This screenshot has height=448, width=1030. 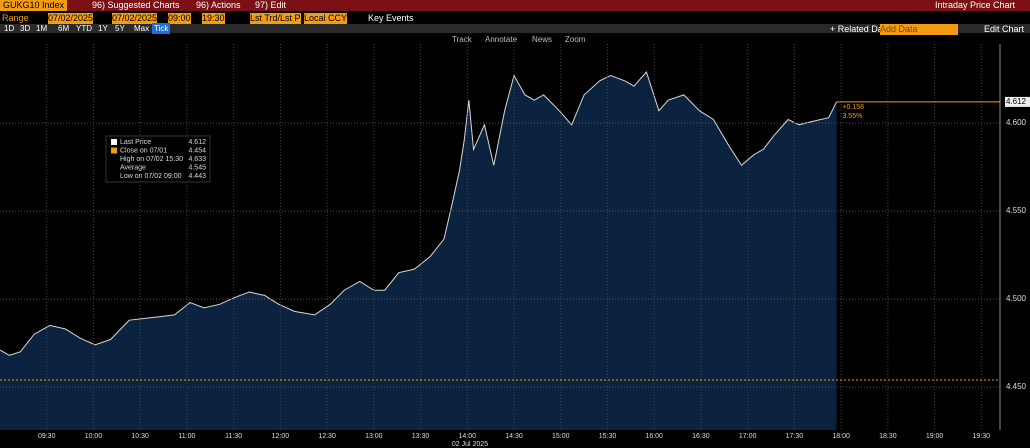 What do you see at coordinates (151, 159) in the screenshot?
I see `legend-label: High on 07/02 15:30` at bounding box center [151, 159].